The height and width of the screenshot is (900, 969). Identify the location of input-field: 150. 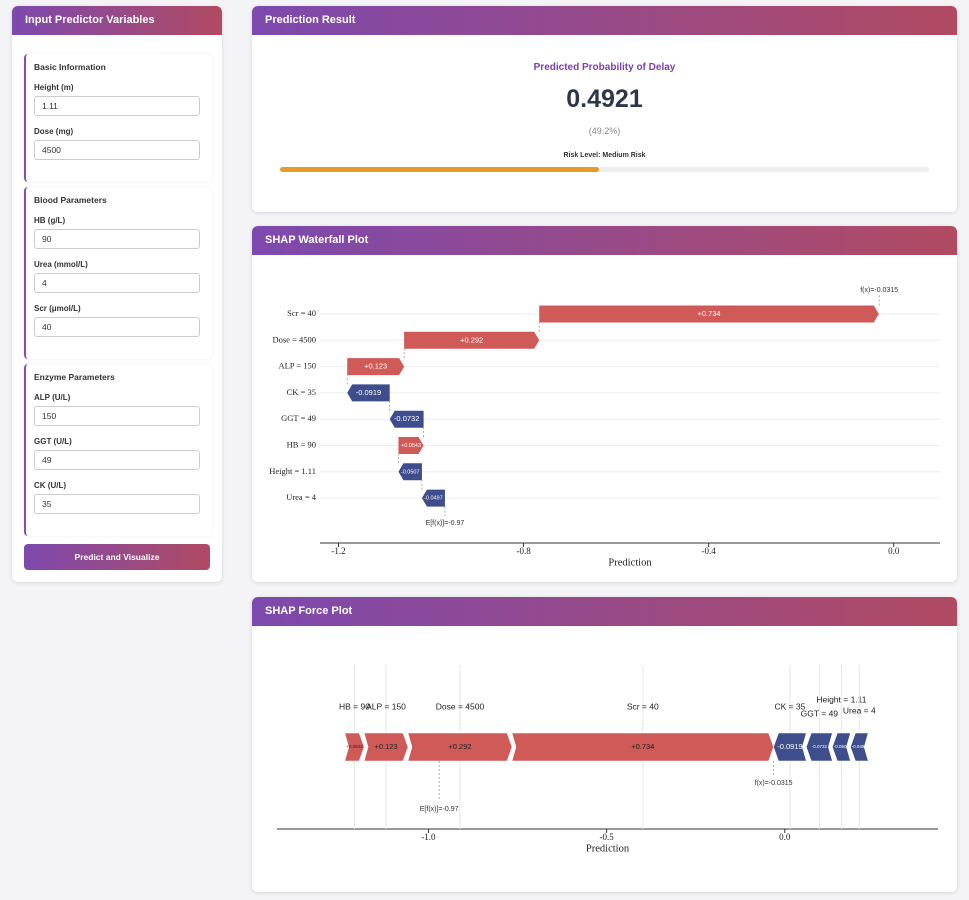
(117, 416).